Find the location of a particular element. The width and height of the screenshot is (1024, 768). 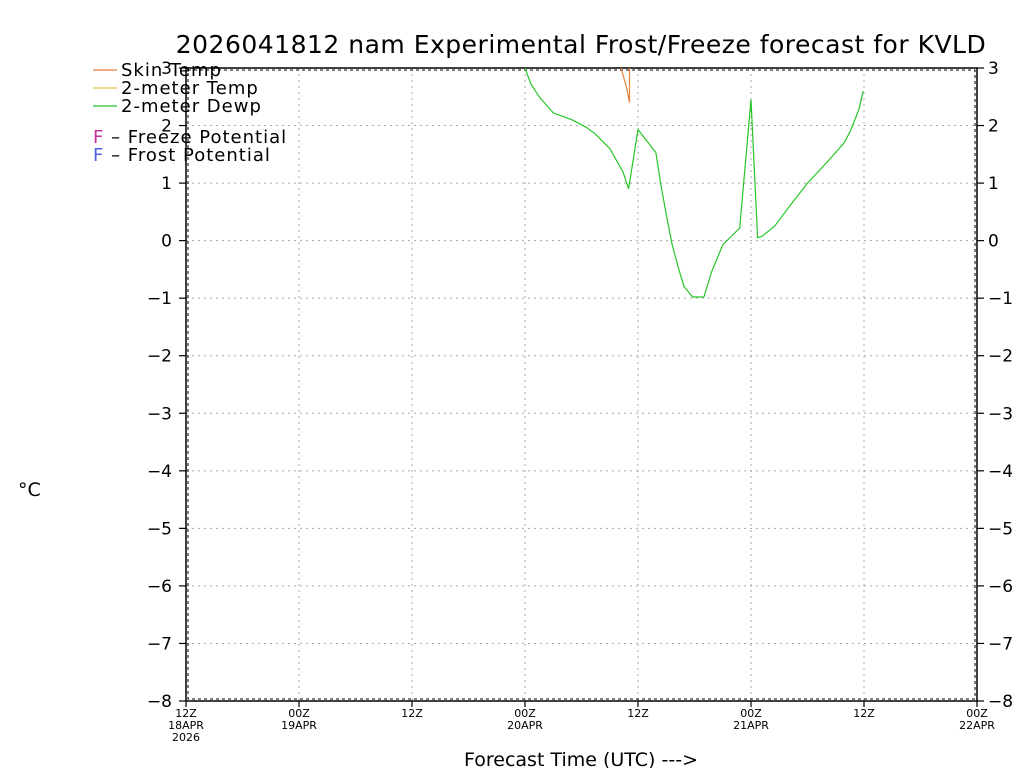

potential-legend-label: F – Frost Potential is located at coordinates (182, 155).